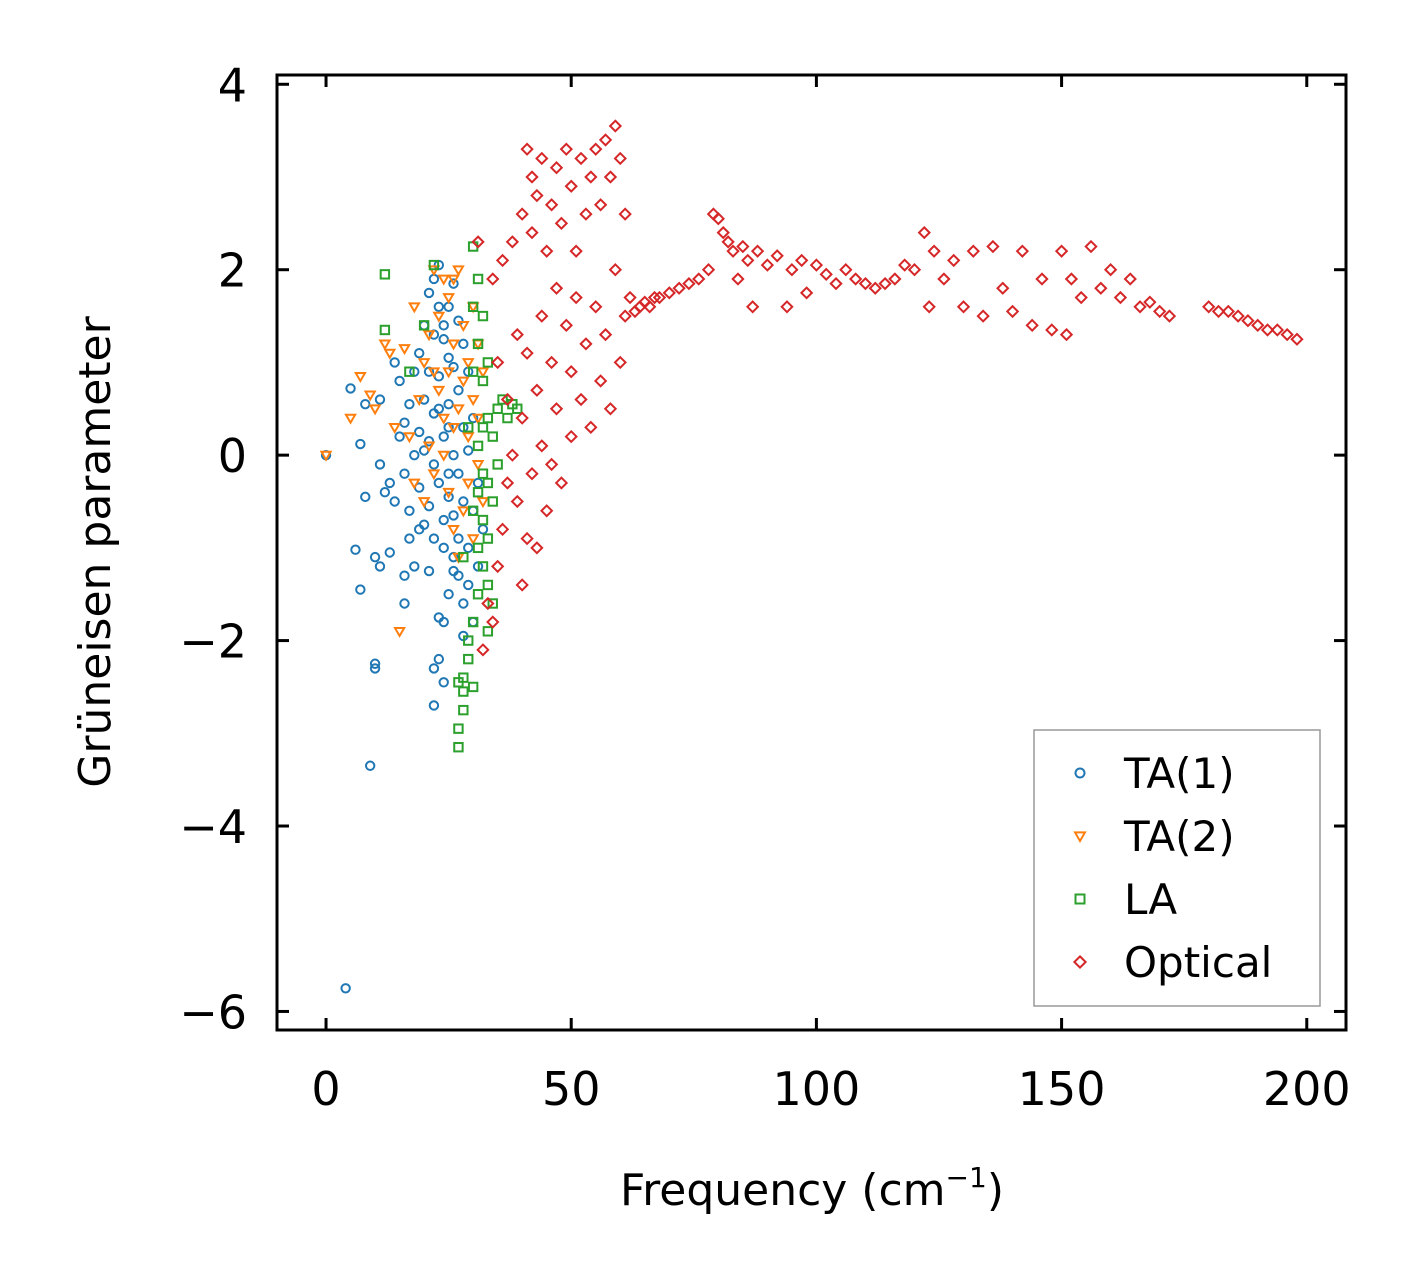 Image resolution: width=1422 pixels, height=1280 pixels. I want to click on x-tick-label: 200, so click(1307, 1089).